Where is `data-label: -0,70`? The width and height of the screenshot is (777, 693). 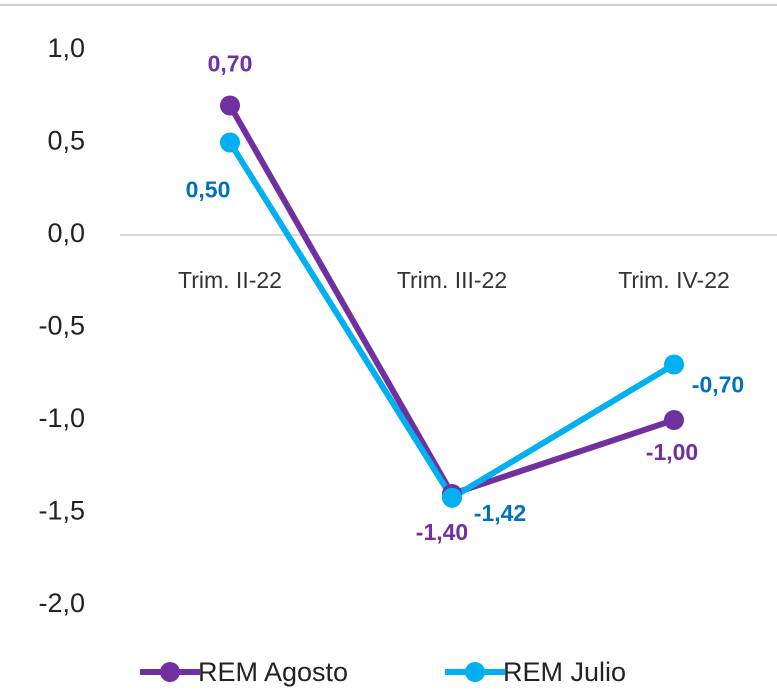
data-label: -0,70 is located at coordinates (718, 385).